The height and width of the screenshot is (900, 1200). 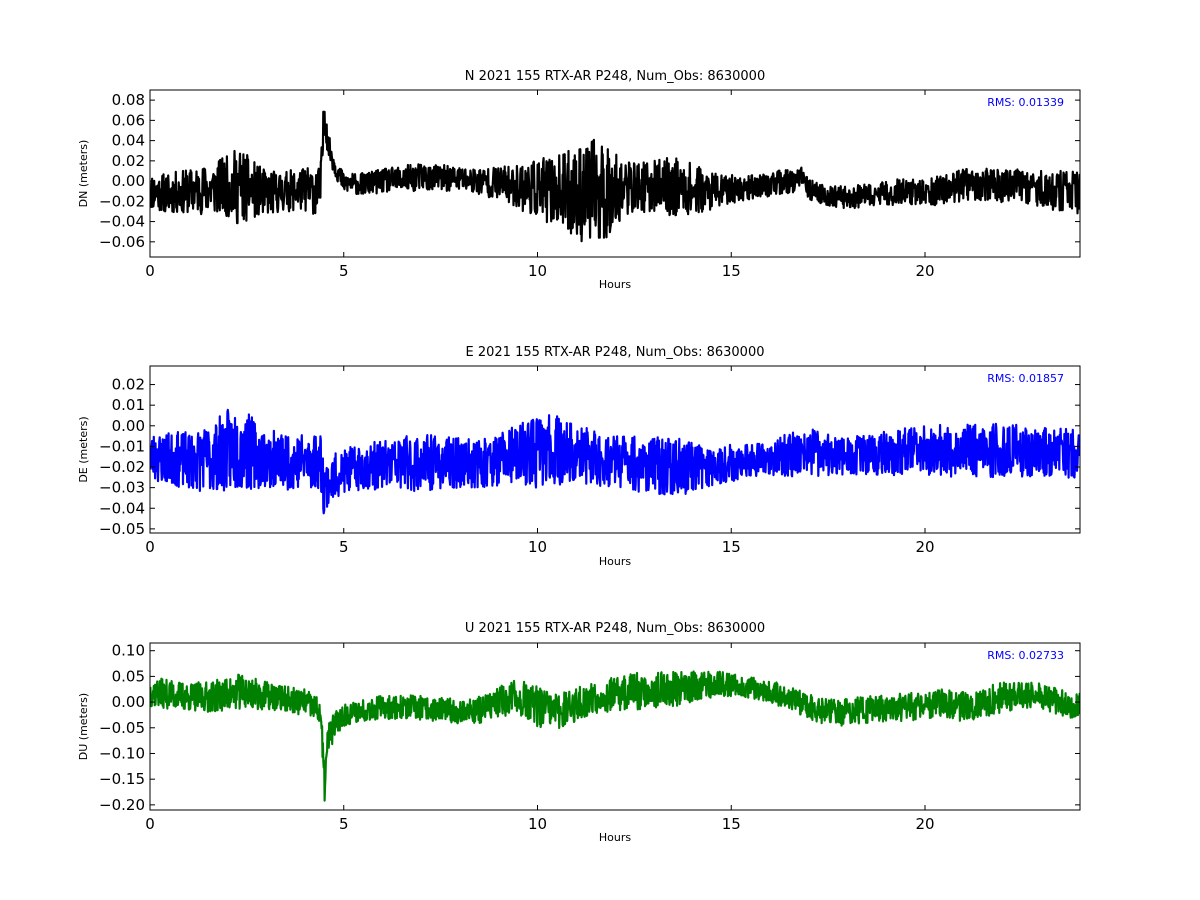 What do you see at coordinates (122, 529) in the screenshot?
I see `panel-e-ytick-label: −0.05` at bounding box center [122, 529].